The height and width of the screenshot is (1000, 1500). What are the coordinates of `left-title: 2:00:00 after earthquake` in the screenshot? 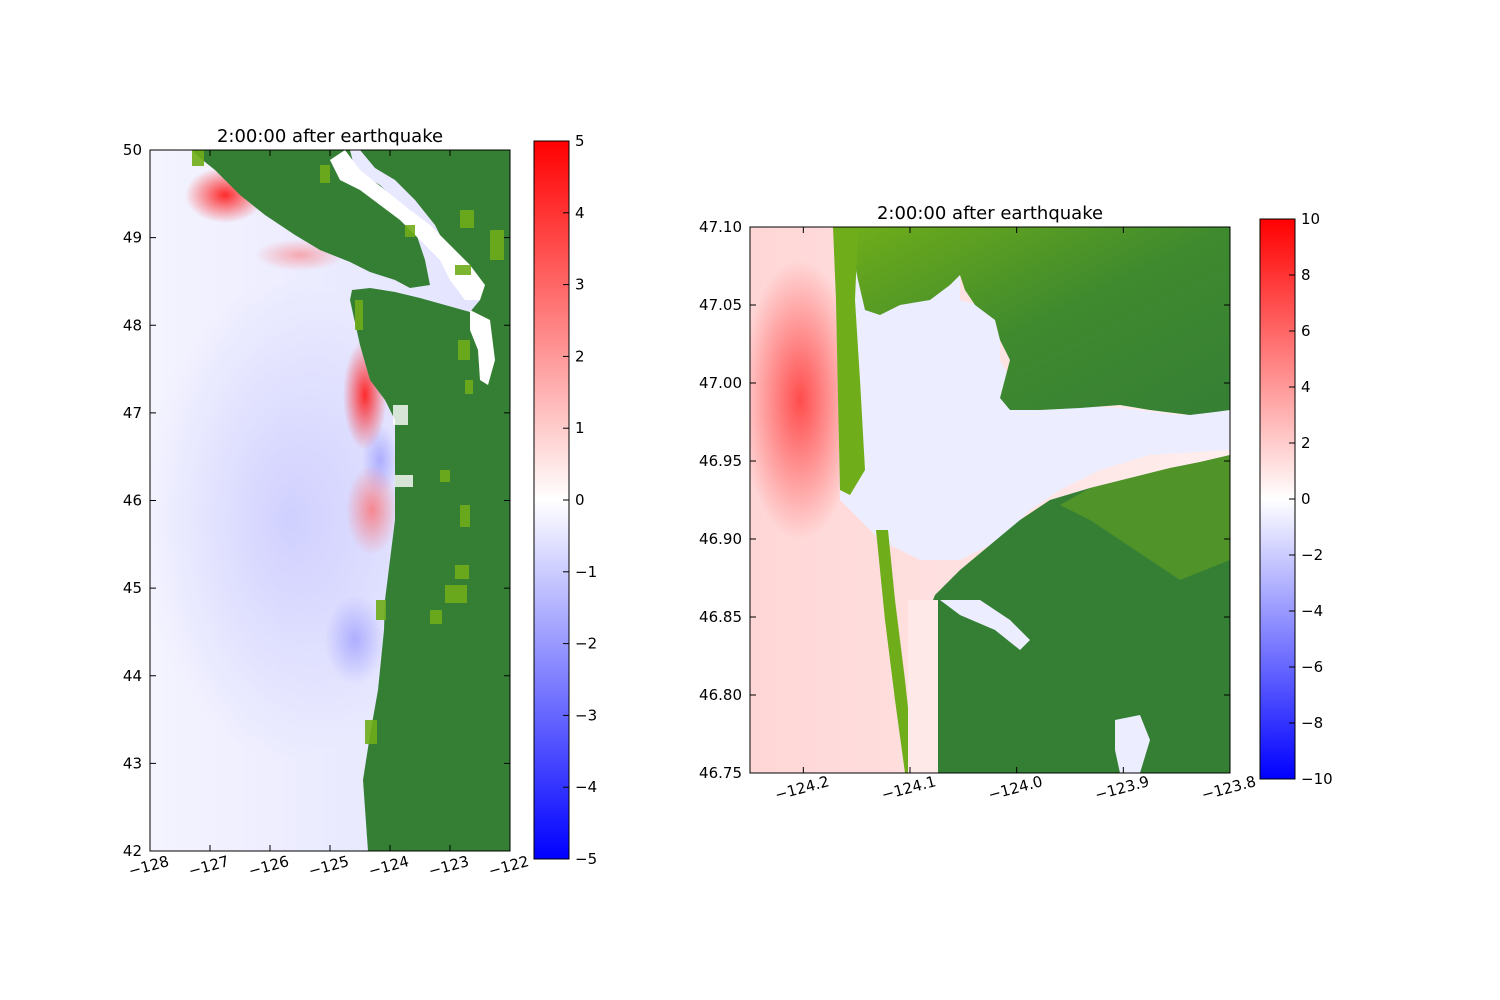 It's located at (330, 136).